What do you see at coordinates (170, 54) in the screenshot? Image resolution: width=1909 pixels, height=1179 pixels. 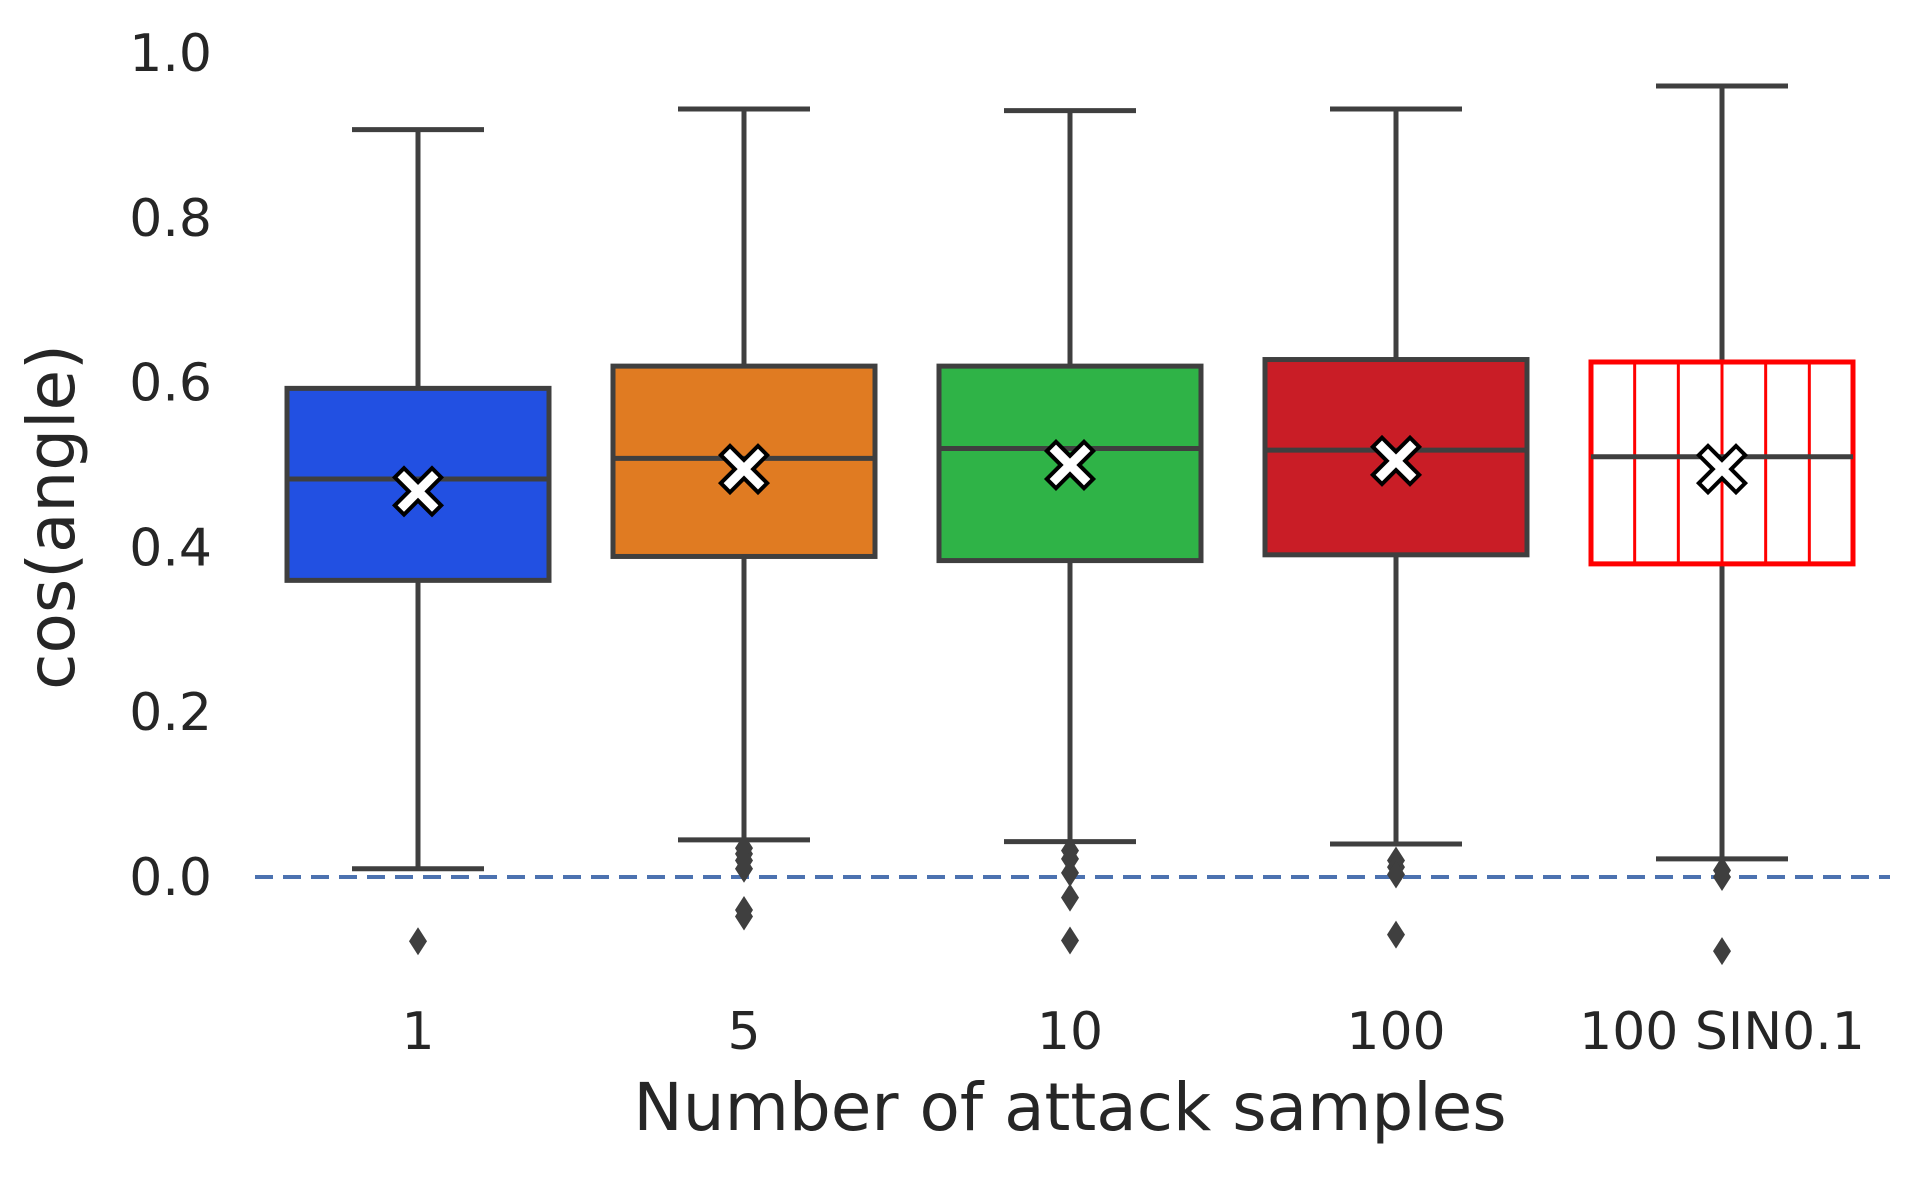 I see `y-tick-label: 1.0` at bounding box center [170, 54].